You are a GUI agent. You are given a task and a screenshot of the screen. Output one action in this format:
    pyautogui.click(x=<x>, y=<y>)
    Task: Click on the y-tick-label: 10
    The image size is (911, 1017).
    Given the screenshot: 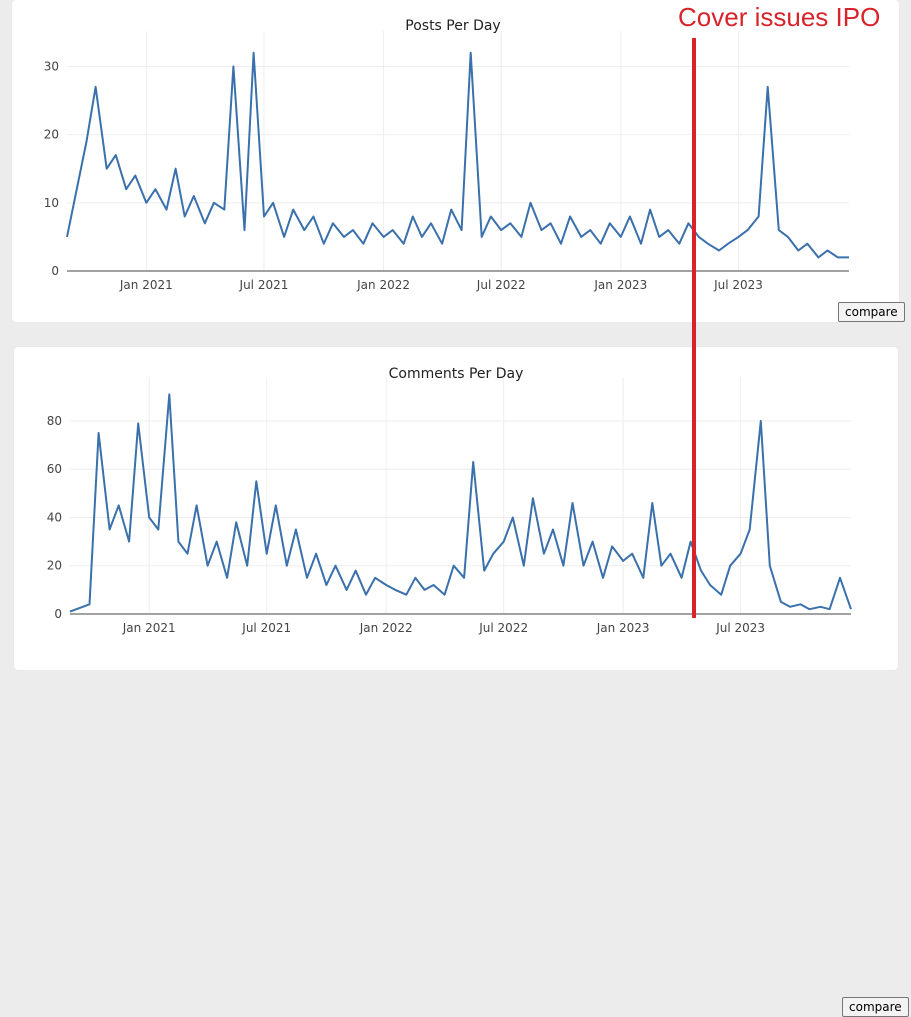 What is the action you would take?
    pyautogui.click(x=51, y=203)
    